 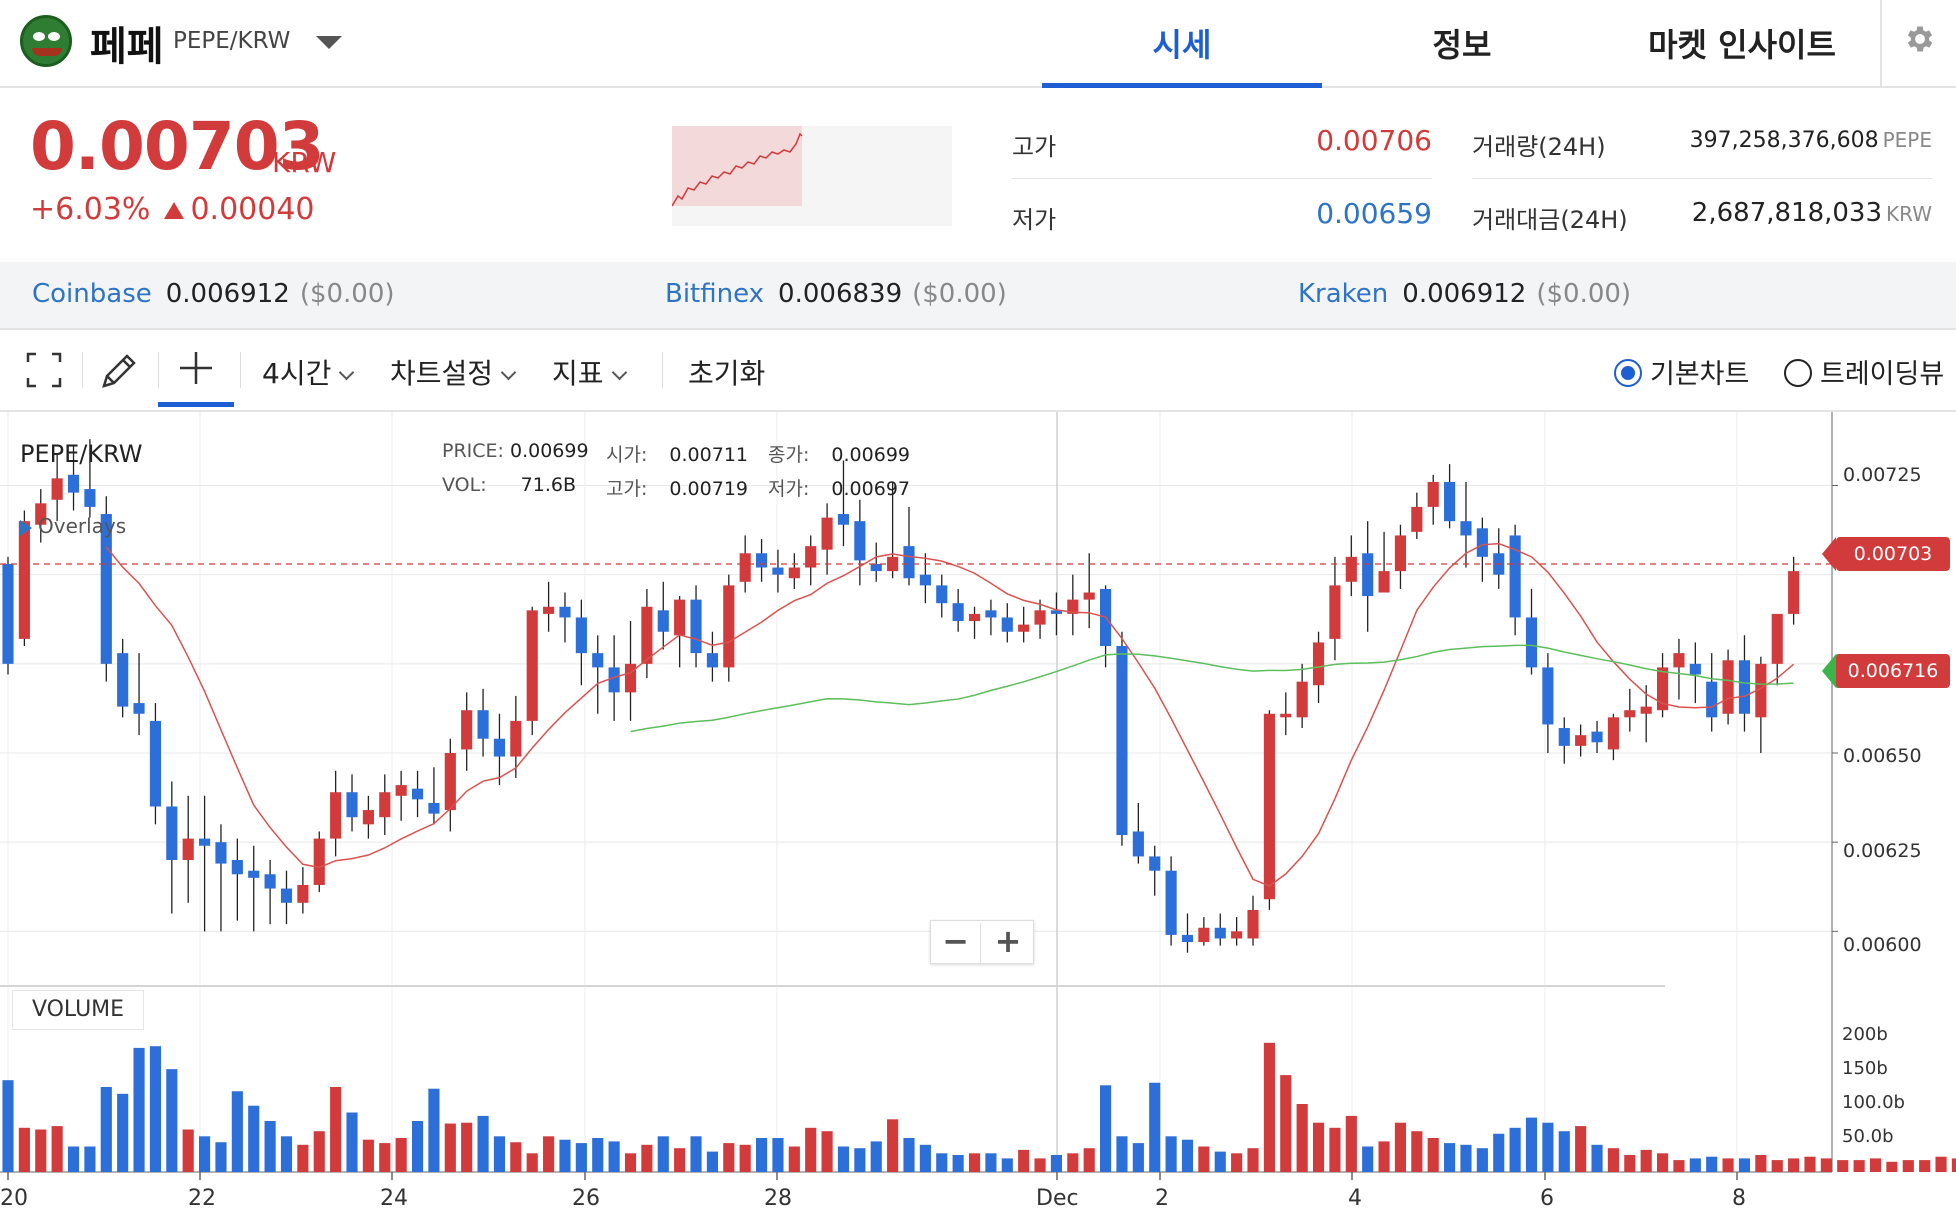 I want to click on chart-settings-button: 차트설정, so click(x=453, y=372).